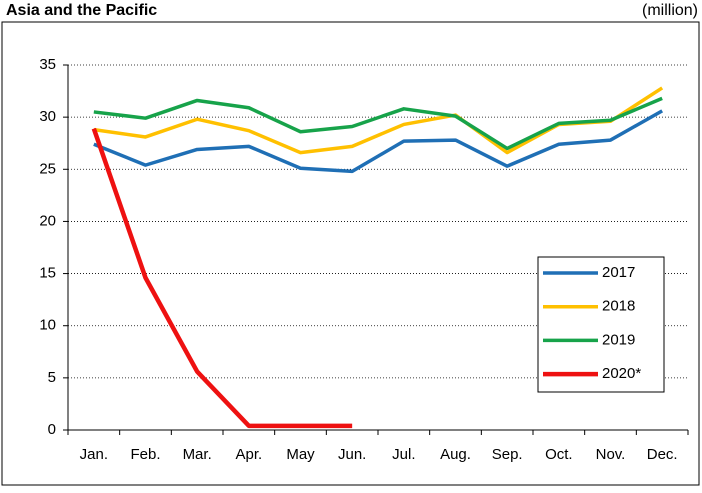 Image resolution: width=702 pixels, height=493 pixels. What do you see at coordinates (47, 116) in the screenshot?
I see `y-tick-label: 30` at bounding box center [47, 116].